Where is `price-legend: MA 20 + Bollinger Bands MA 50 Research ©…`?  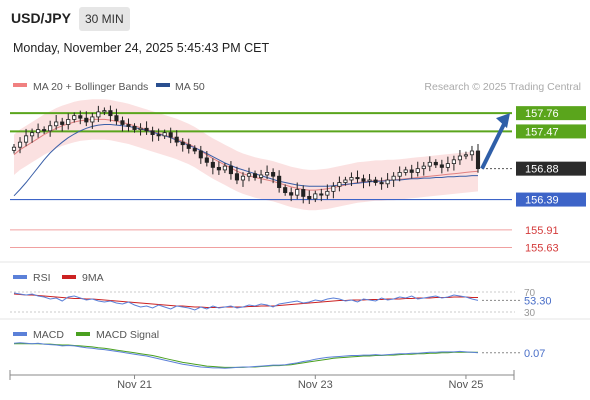 price-legend: MA 20 + Bollinger Bands MA 50 Research ©… is located at coordinates (297, 87).